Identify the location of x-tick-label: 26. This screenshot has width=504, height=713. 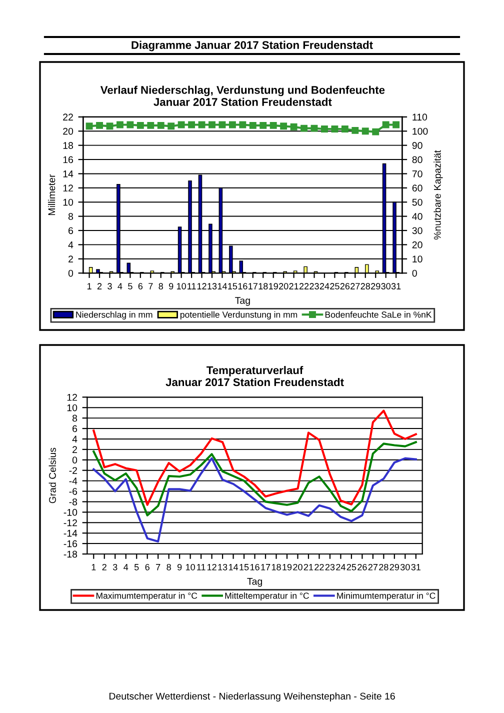
(345, 286).